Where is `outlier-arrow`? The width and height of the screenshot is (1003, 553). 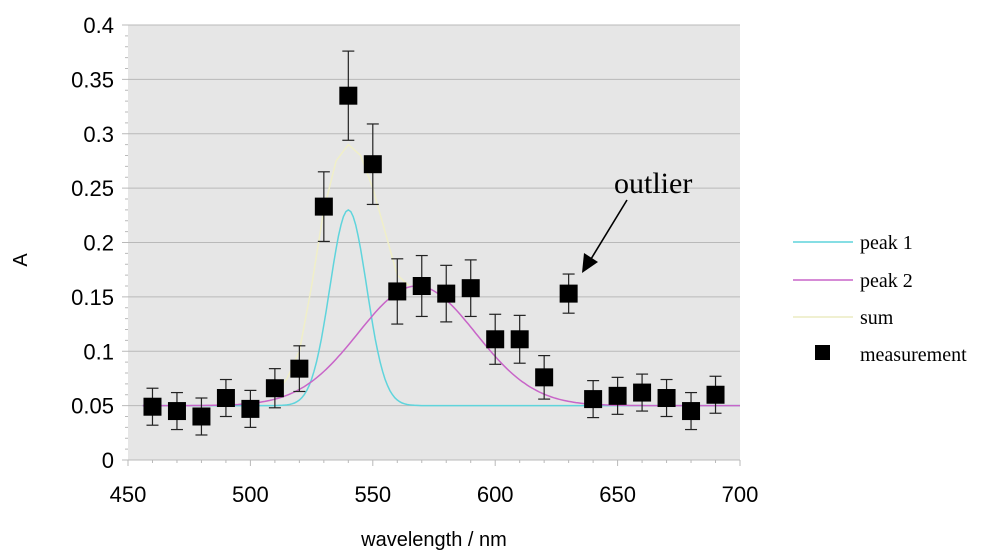 outlier-arrow is located at coordinates (605, 236).